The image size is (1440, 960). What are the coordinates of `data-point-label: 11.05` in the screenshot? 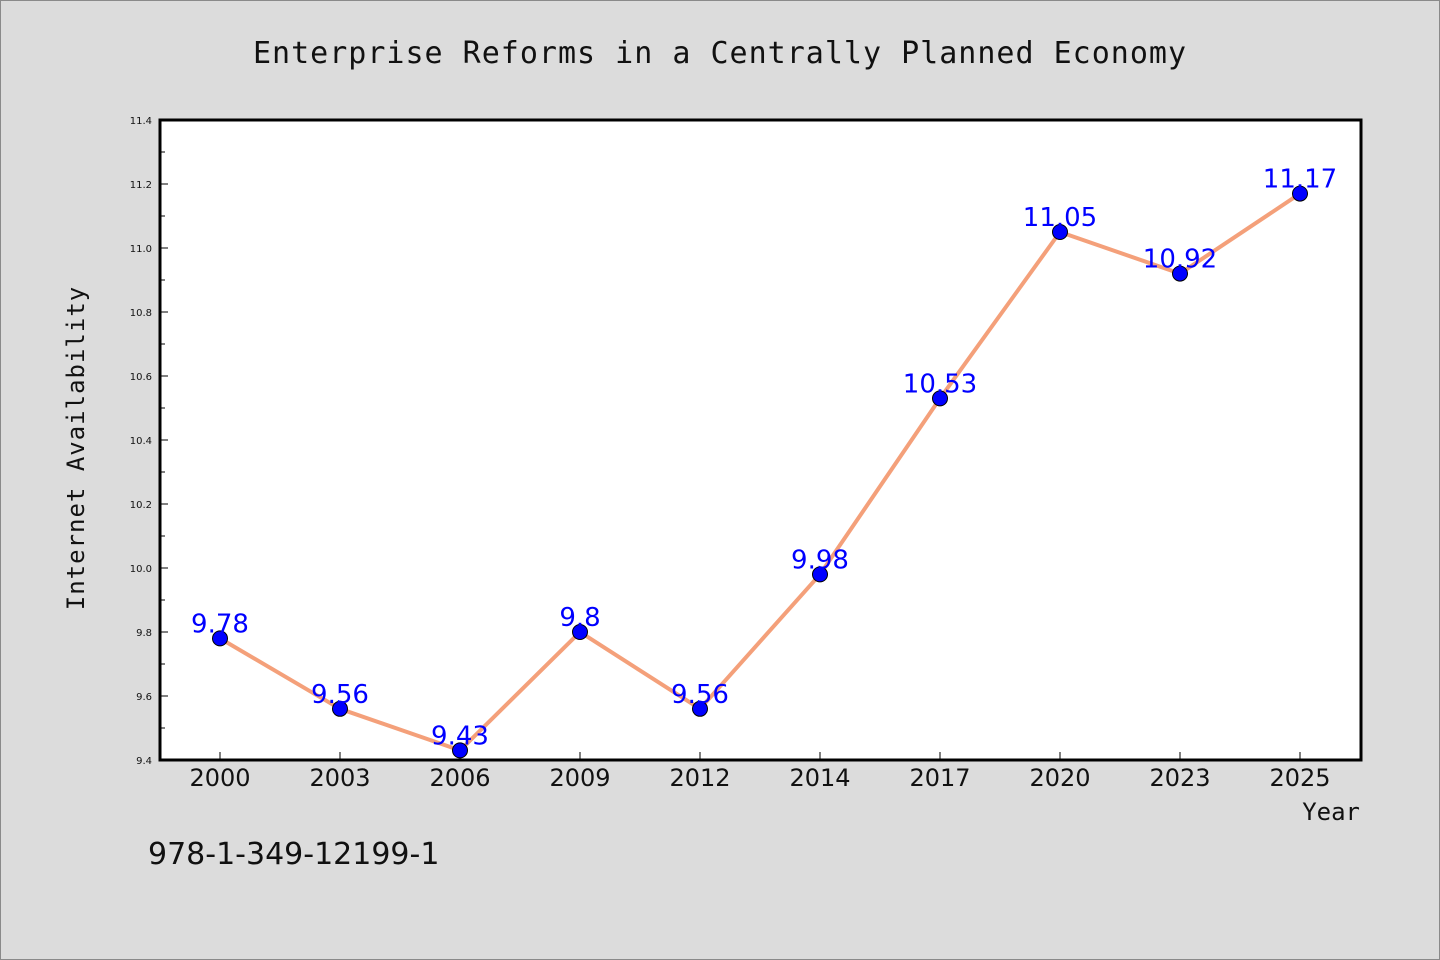 It's located at (1060, 218).